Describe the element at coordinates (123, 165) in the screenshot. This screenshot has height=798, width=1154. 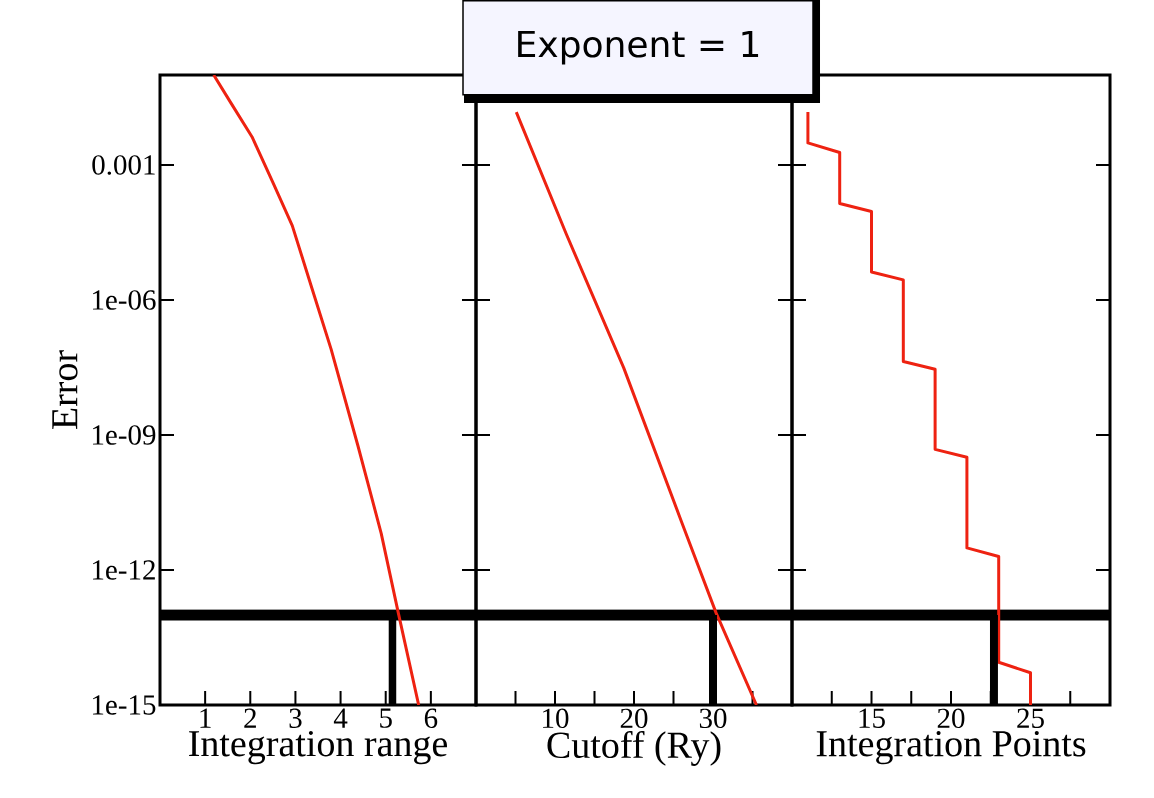
I see `y-tick-label: 0.001` at that location.